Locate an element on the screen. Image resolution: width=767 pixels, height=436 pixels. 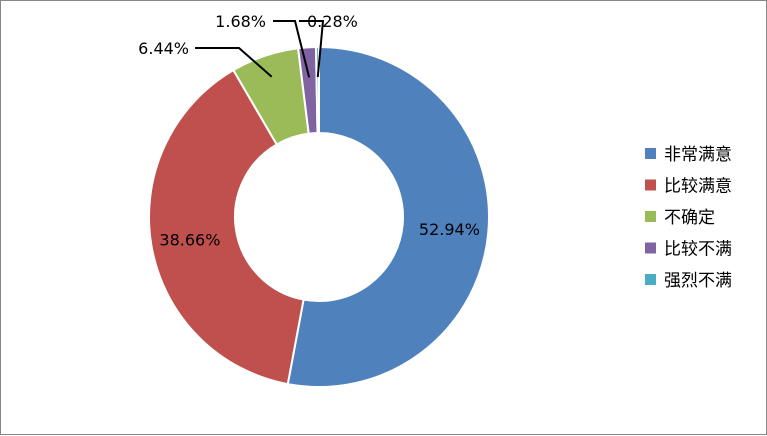
leader-lines-group is located at coordinates (260, 49).